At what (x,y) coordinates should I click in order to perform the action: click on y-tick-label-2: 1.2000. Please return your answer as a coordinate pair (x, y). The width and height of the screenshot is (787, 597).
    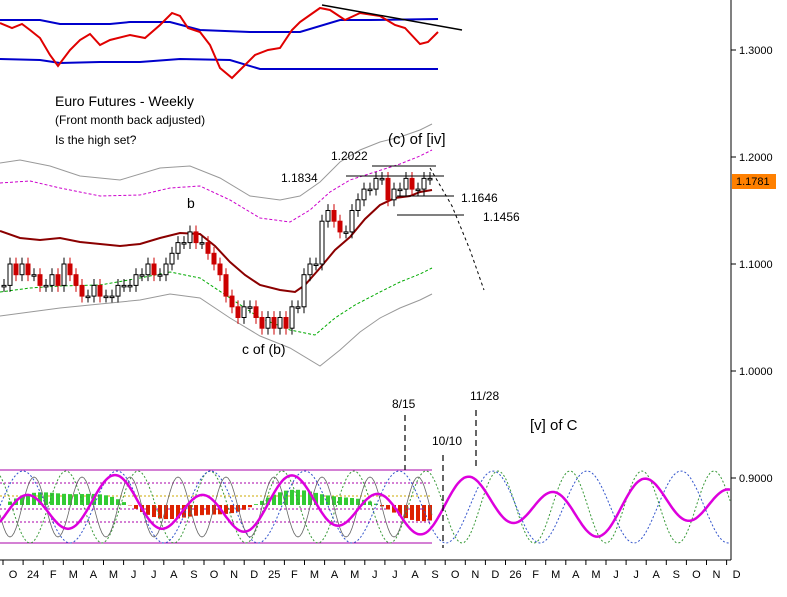
    Looking at the image, I should click on (756, 158).